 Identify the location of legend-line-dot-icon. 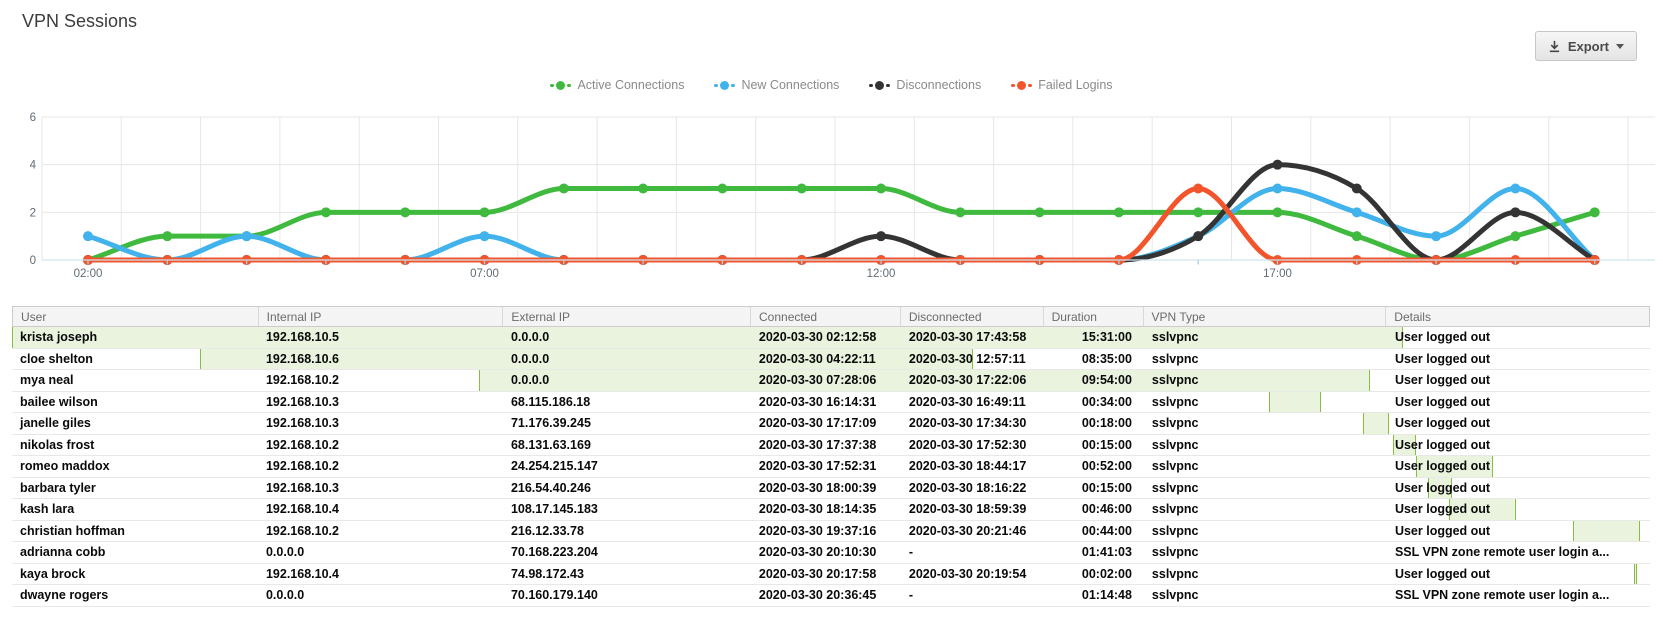
(1022, 85).